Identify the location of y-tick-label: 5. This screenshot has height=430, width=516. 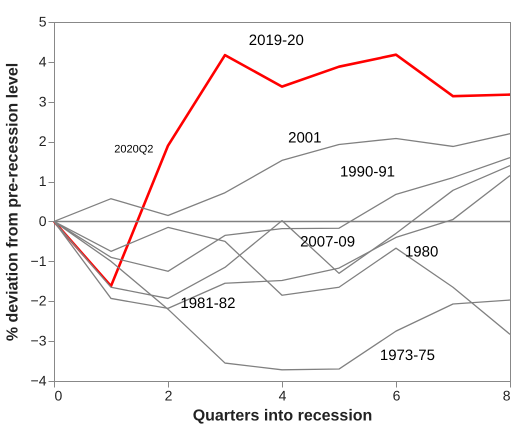
(42, 22).